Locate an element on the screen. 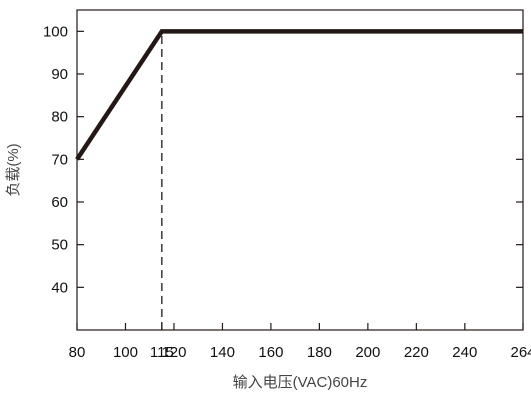 This screenshot has width=531, height=394. y-axis-title: 负载(%) is located at coordinates (13, 169).